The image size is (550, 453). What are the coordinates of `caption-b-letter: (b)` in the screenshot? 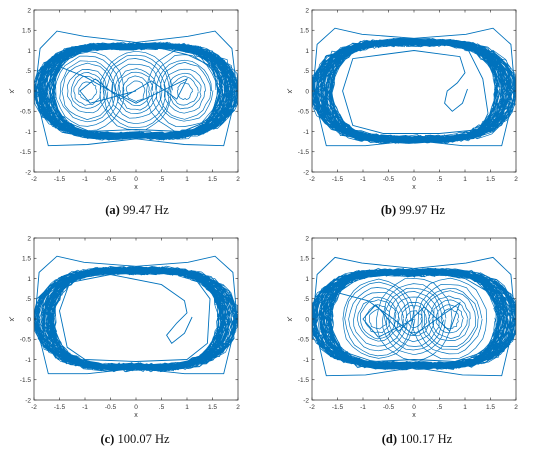 It's located at (388, 210).